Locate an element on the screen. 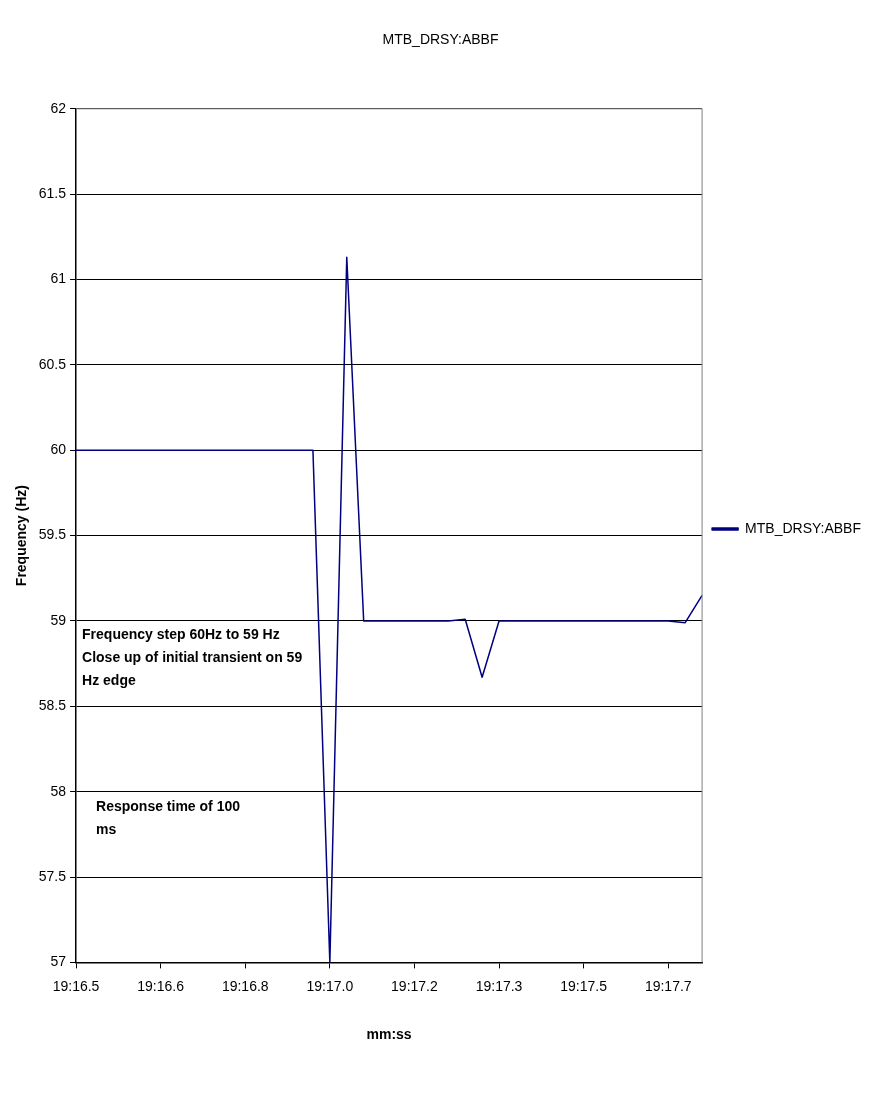 The image size is (881, 1108). y-tick-label: 57.5 is located at coordinates (52, 875).